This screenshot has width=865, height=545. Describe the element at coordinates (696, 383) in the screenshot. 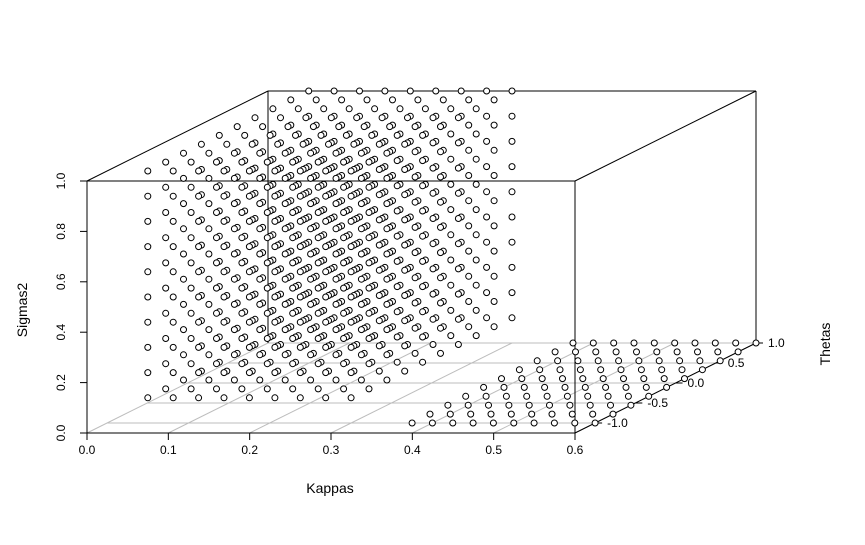

I see `y-tick-label: 0.0` at that location.